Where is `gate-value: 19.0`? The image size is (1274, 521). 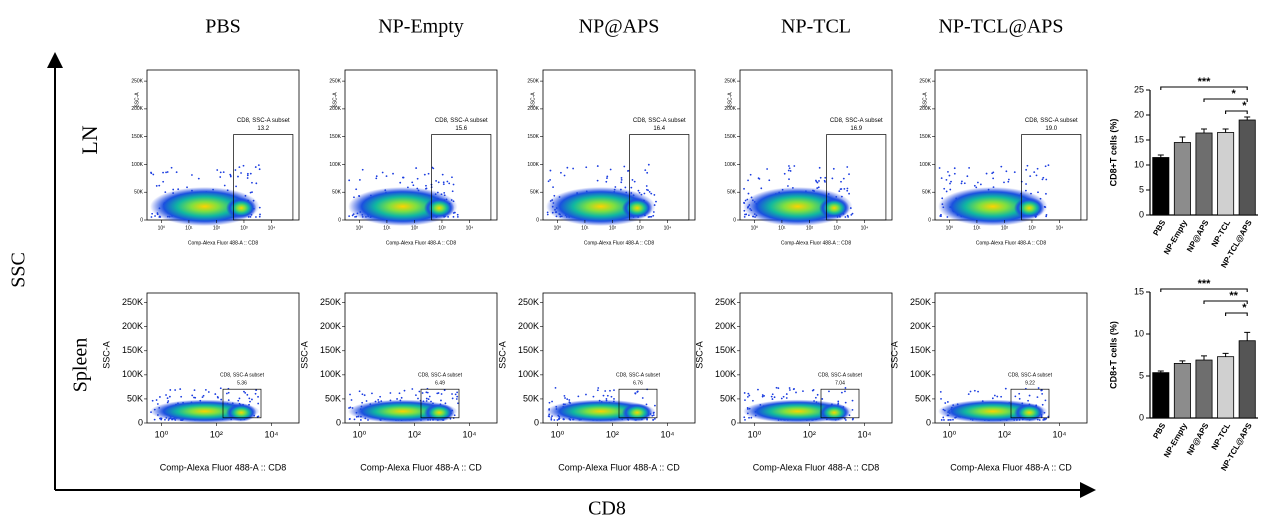
gate-value: 19.0 is located at coordinates (1051, 129).